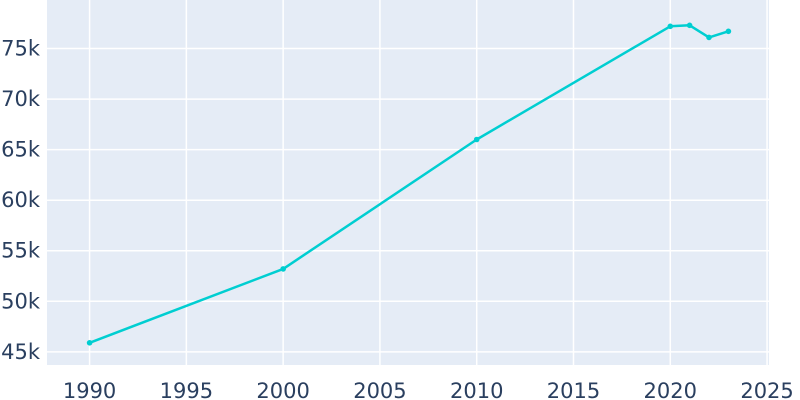 The image size is (800, 400). I want to click on x-tick-label-2005: 2005, so click(379, 389).